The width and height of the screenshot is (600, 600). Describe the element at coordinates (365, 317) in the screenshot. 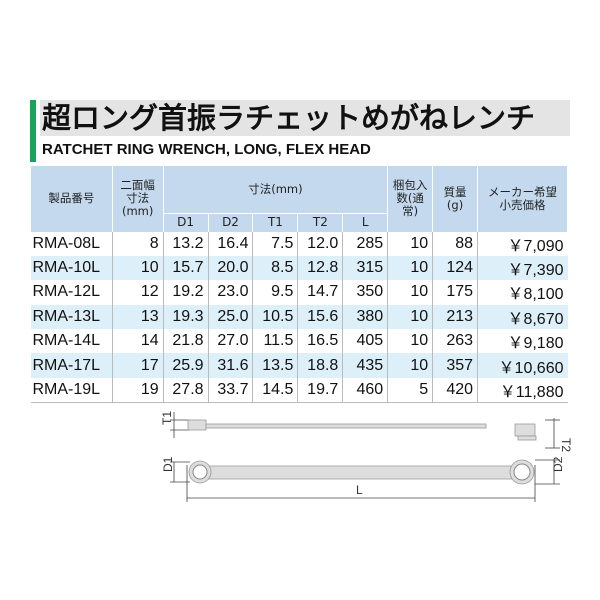

I see `table-cell: 380` at that location.